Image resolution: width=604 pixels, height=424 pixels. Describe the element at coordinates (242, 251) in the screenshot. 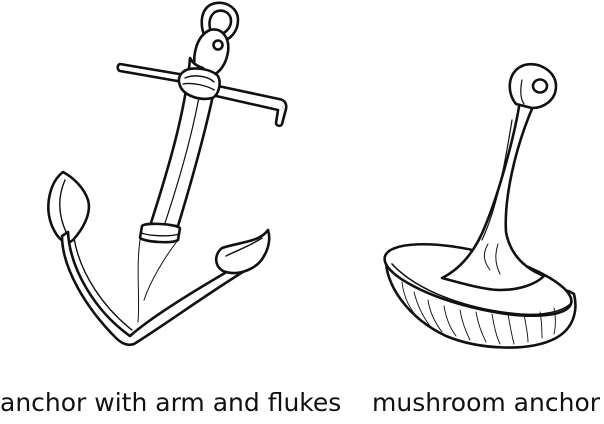

I see `anchor-right-fluke` at that location.